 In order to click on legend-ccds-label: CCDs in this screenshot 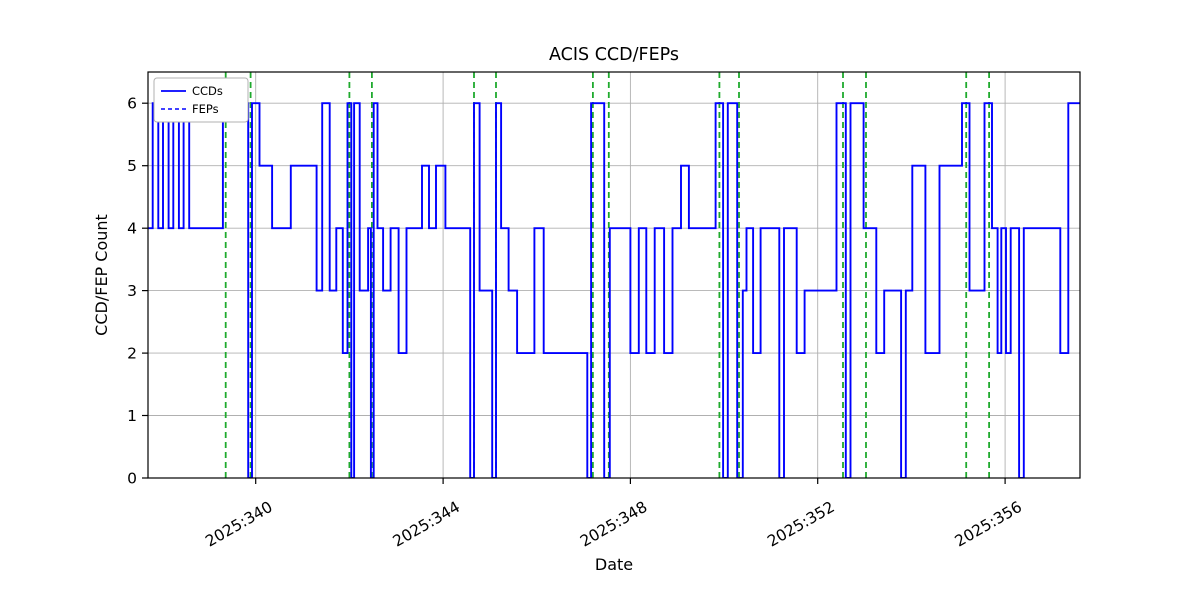, I will do `click(207, 91)`.